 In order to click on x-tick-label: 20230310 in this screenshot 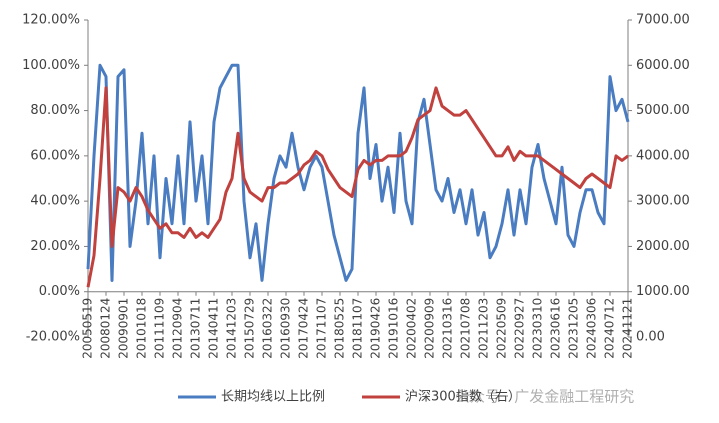, I will do `click(538, 328)`.